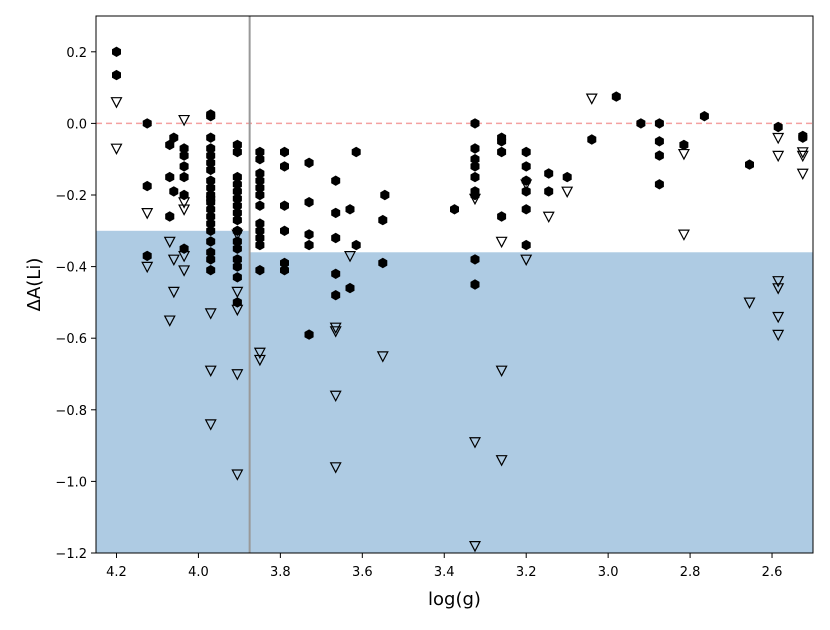  I want to click on x-axis-label: log(g), so click(454, 599).